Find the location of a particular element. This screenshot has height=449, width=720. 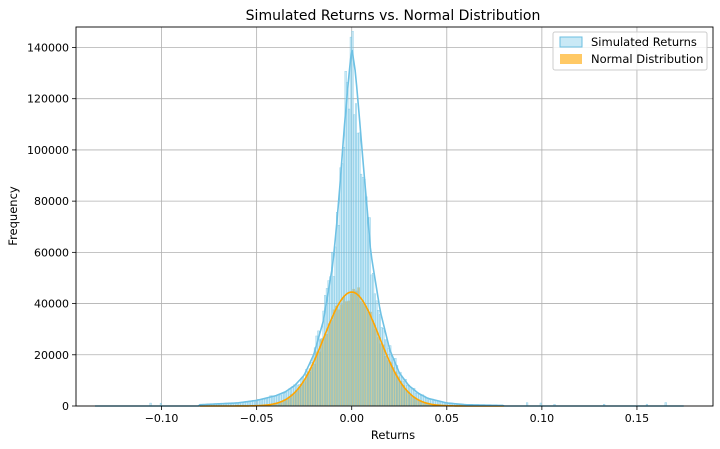

x-tick-label: 0.00 is located at coordinates (351, 418).